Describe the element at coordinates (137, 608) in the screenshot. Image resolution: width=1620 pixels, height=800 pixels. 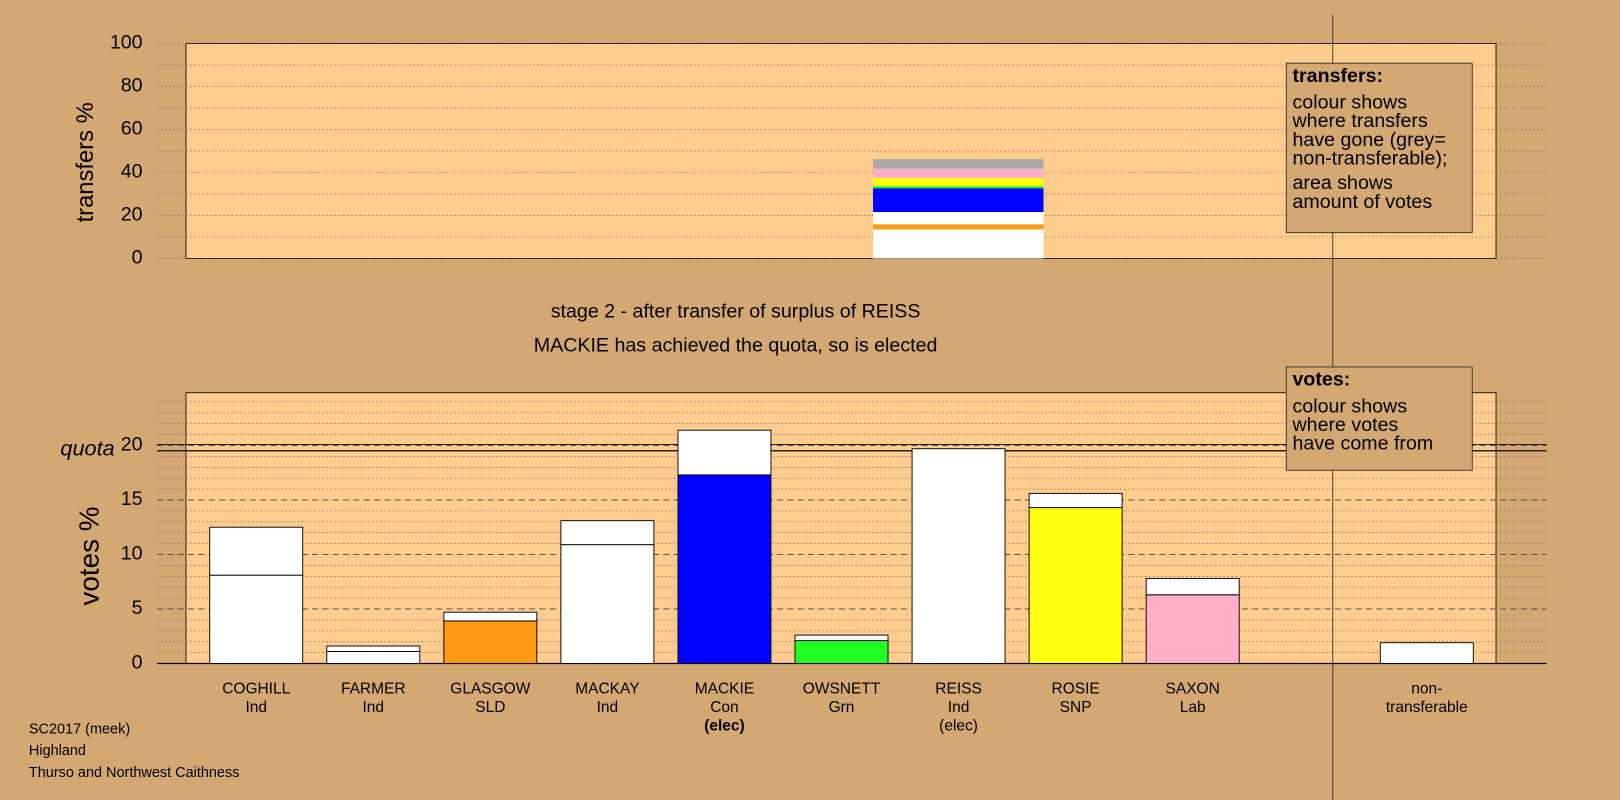
I see `y-tick-label: 5` at that location.